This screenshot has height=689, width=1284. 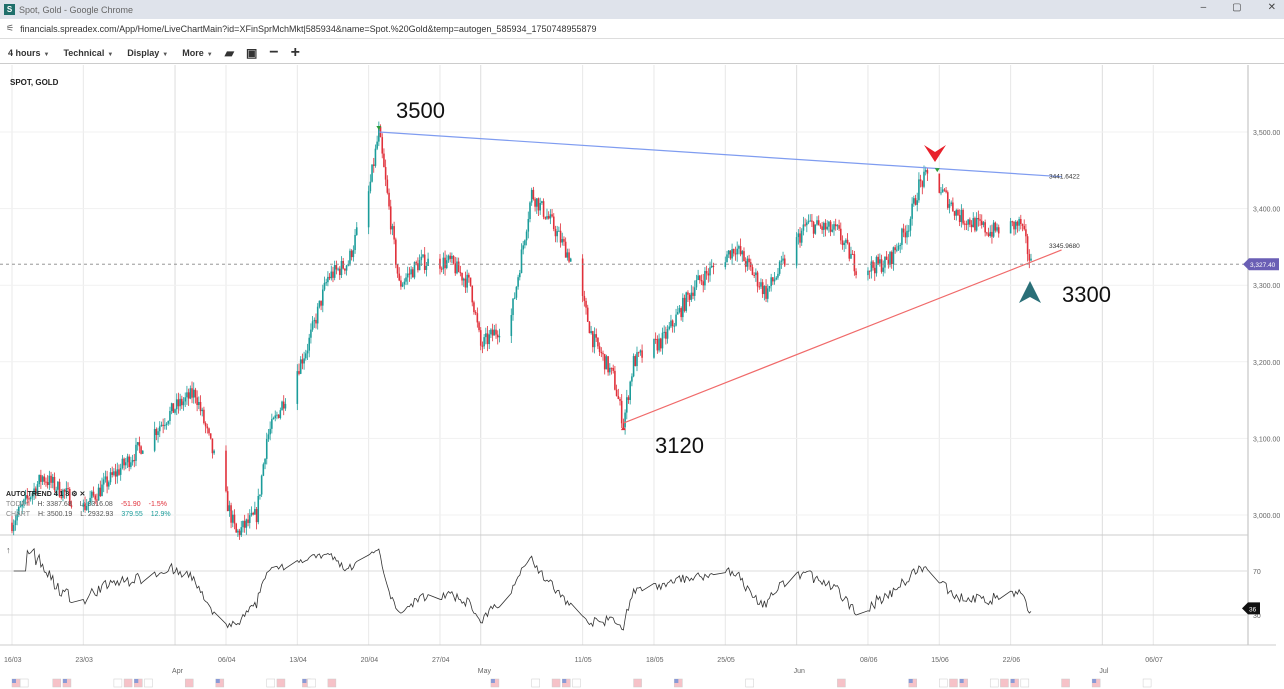 I want to click on today-change: -51.90, so click(x=130, y=504).